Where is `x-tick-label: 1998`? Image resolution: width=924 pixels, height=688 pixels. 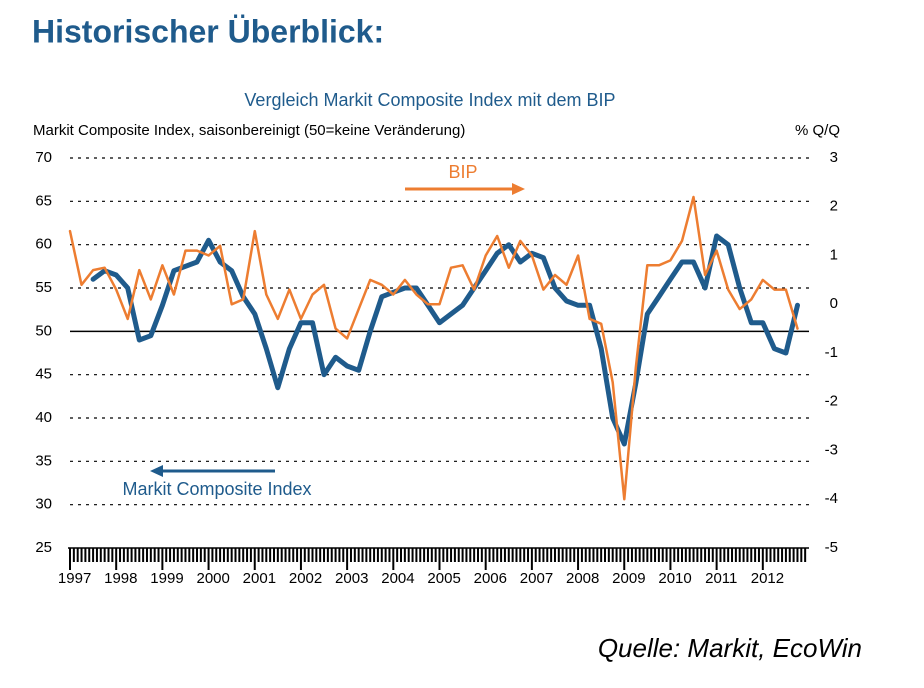
x-tick-label: 1998 is located at coordinates (120, 578).